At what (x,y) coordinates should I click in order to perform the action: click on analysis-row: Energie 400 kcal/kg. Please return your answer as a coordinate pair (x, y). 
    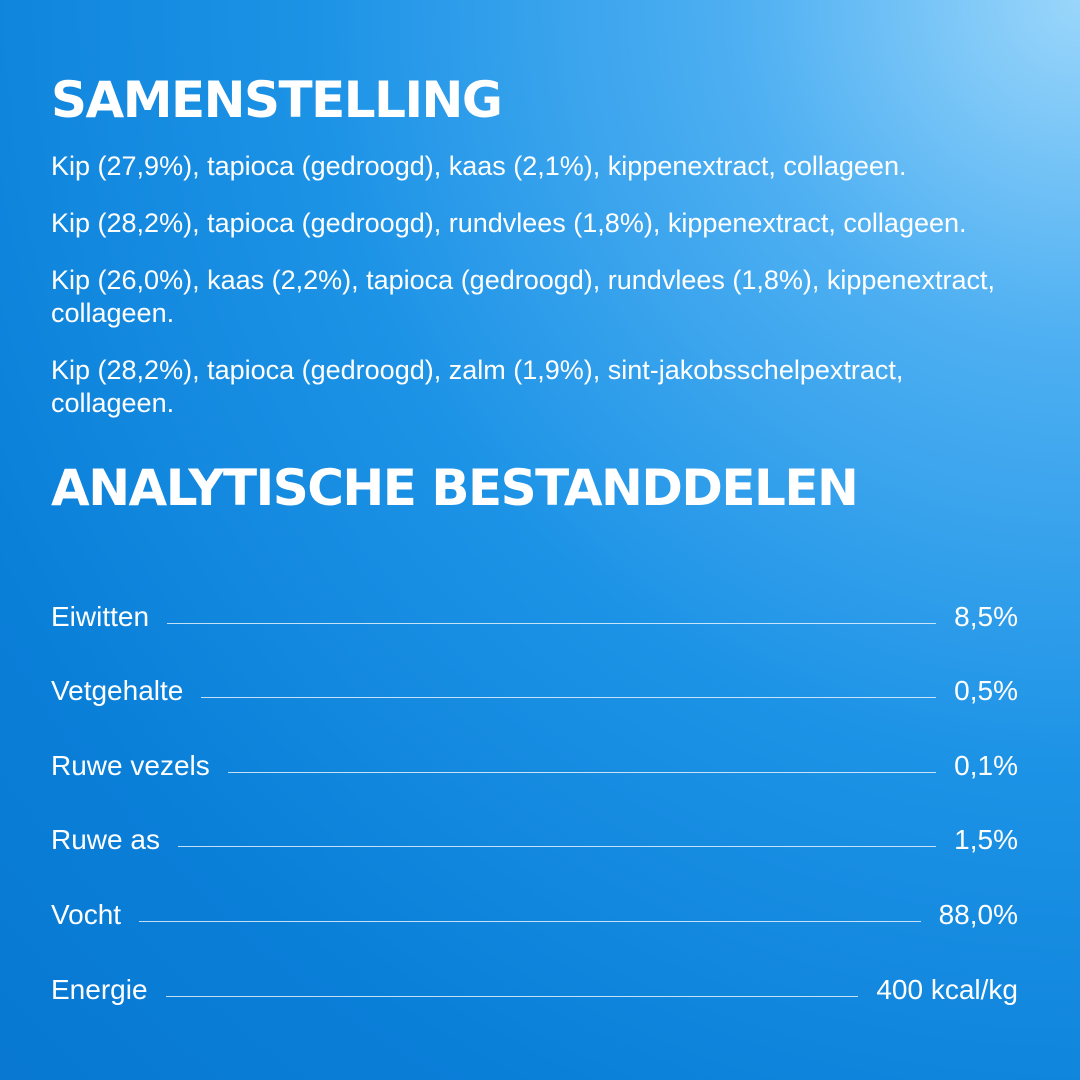
    Looking at the image, I should click on (534, 968).